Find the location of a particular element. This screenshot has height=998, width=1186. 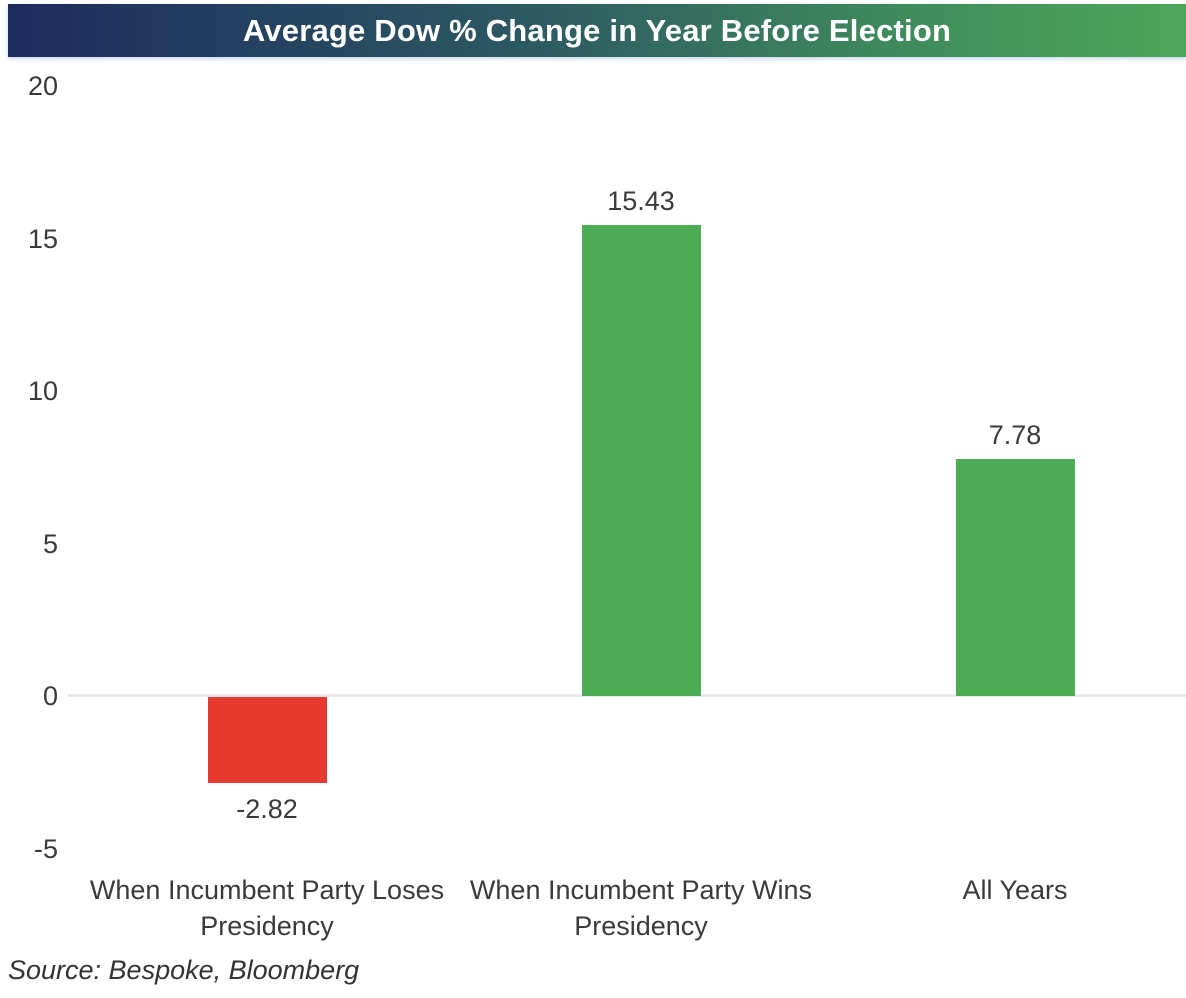

category-label-incumbent-wins: When Incumbent Party Wins Presidency is located at coordinates (641, 908).